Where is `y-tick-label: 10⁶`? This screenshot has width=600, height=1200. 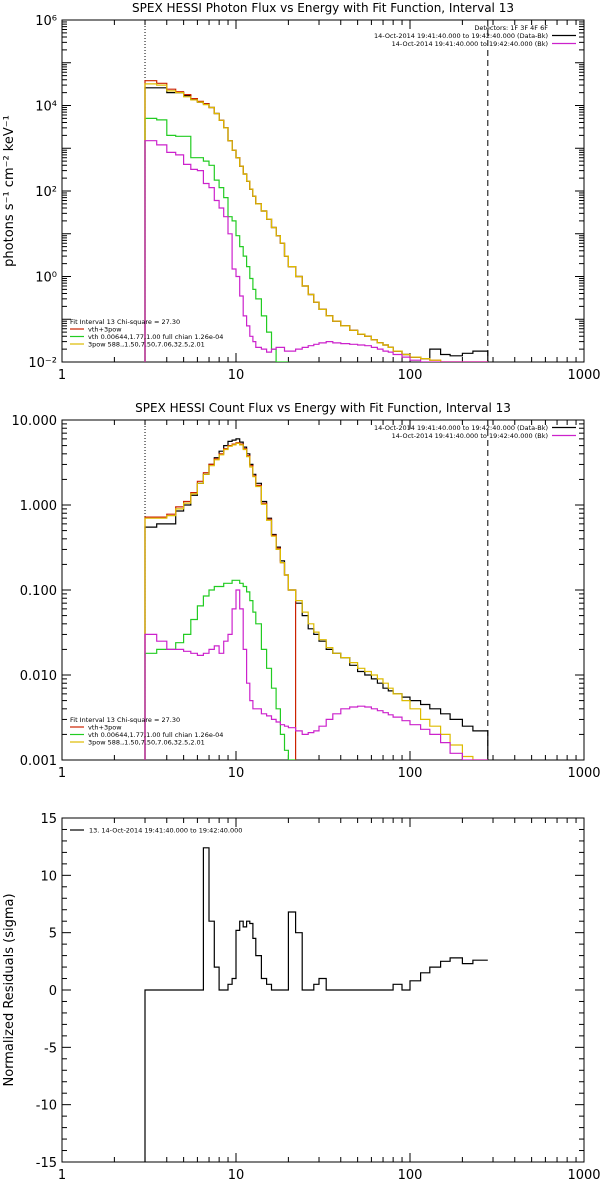
y-tick-label: 10⁶ is located at coordinates (46, 21).